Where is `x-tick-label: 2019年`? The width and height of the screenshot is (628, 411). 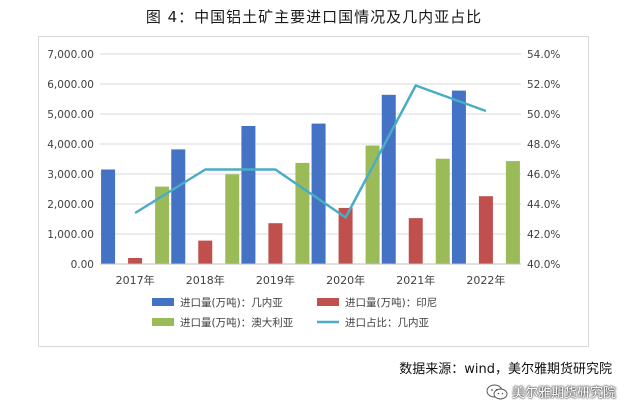 x-tick-label: 2019年 is located at coordinates (275, 280).